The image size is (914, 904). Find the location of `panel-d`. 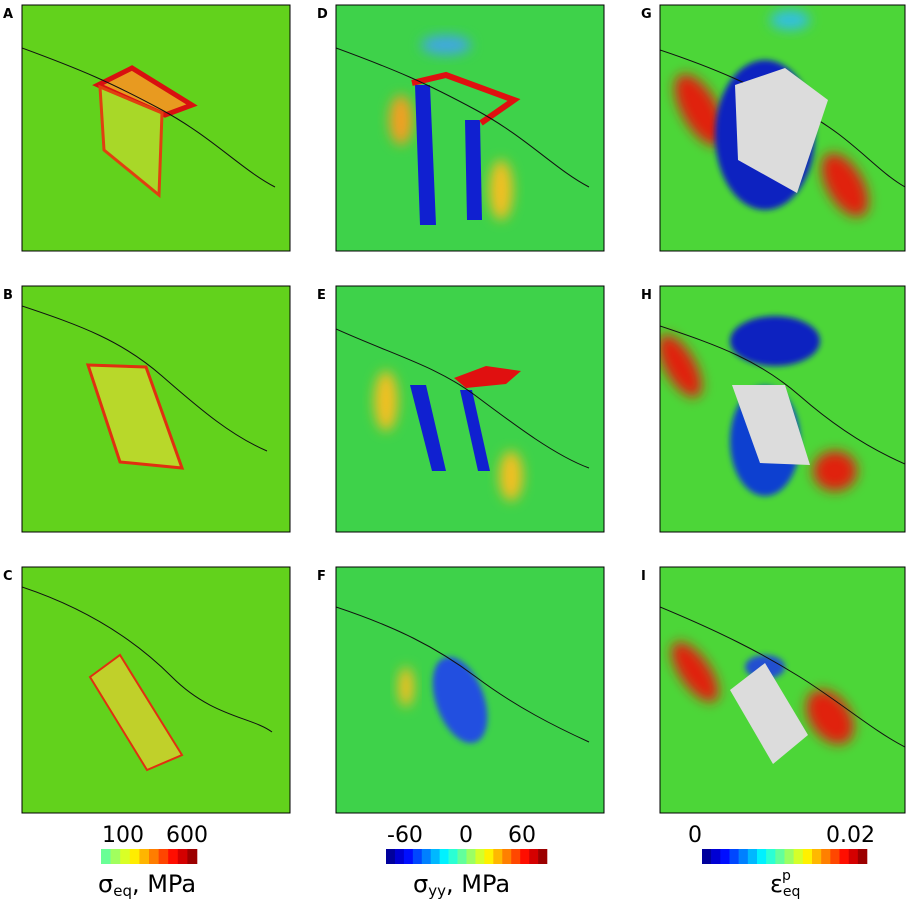

panel-d is located at coordinates (470, 128).